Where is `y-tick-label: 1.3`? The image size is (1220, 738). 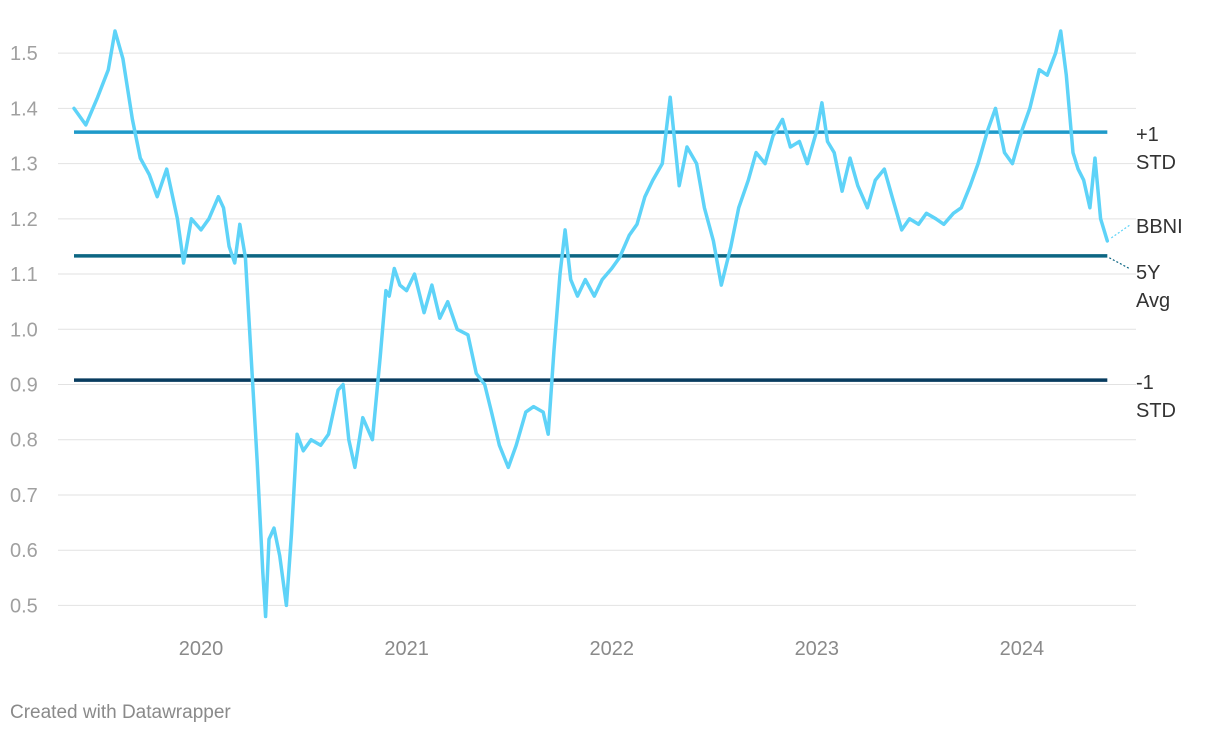 y-tick-label: 1.3 is located at coordinates (24, 165).